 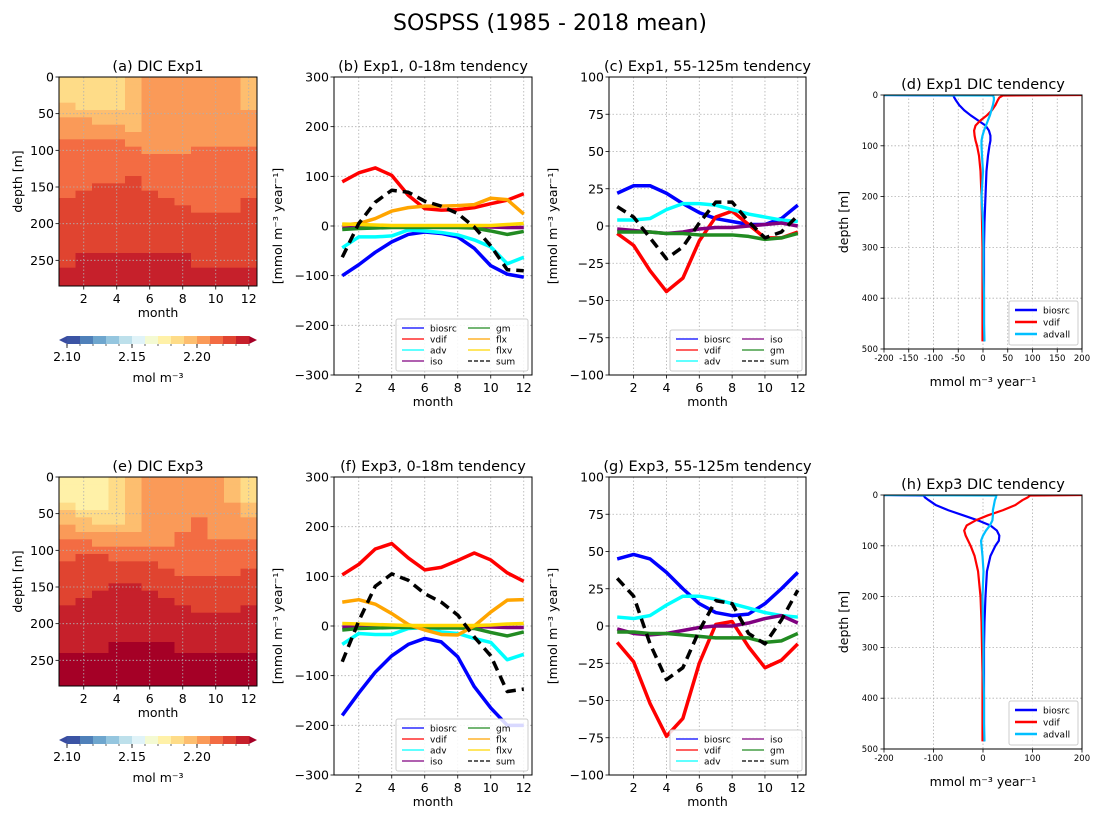 I want to click on series-line-advall, so click(x=941, y=618).